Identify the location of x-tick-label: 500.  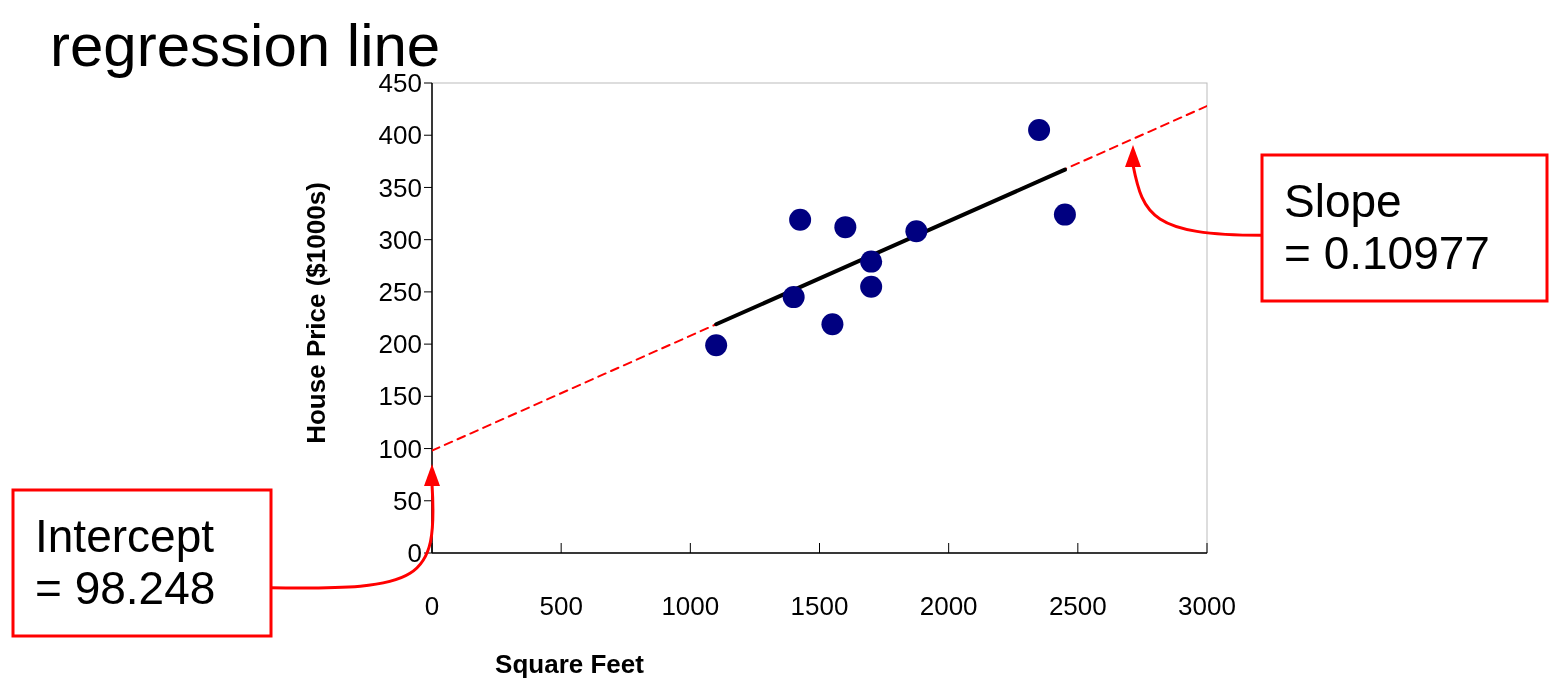
(561, 606).